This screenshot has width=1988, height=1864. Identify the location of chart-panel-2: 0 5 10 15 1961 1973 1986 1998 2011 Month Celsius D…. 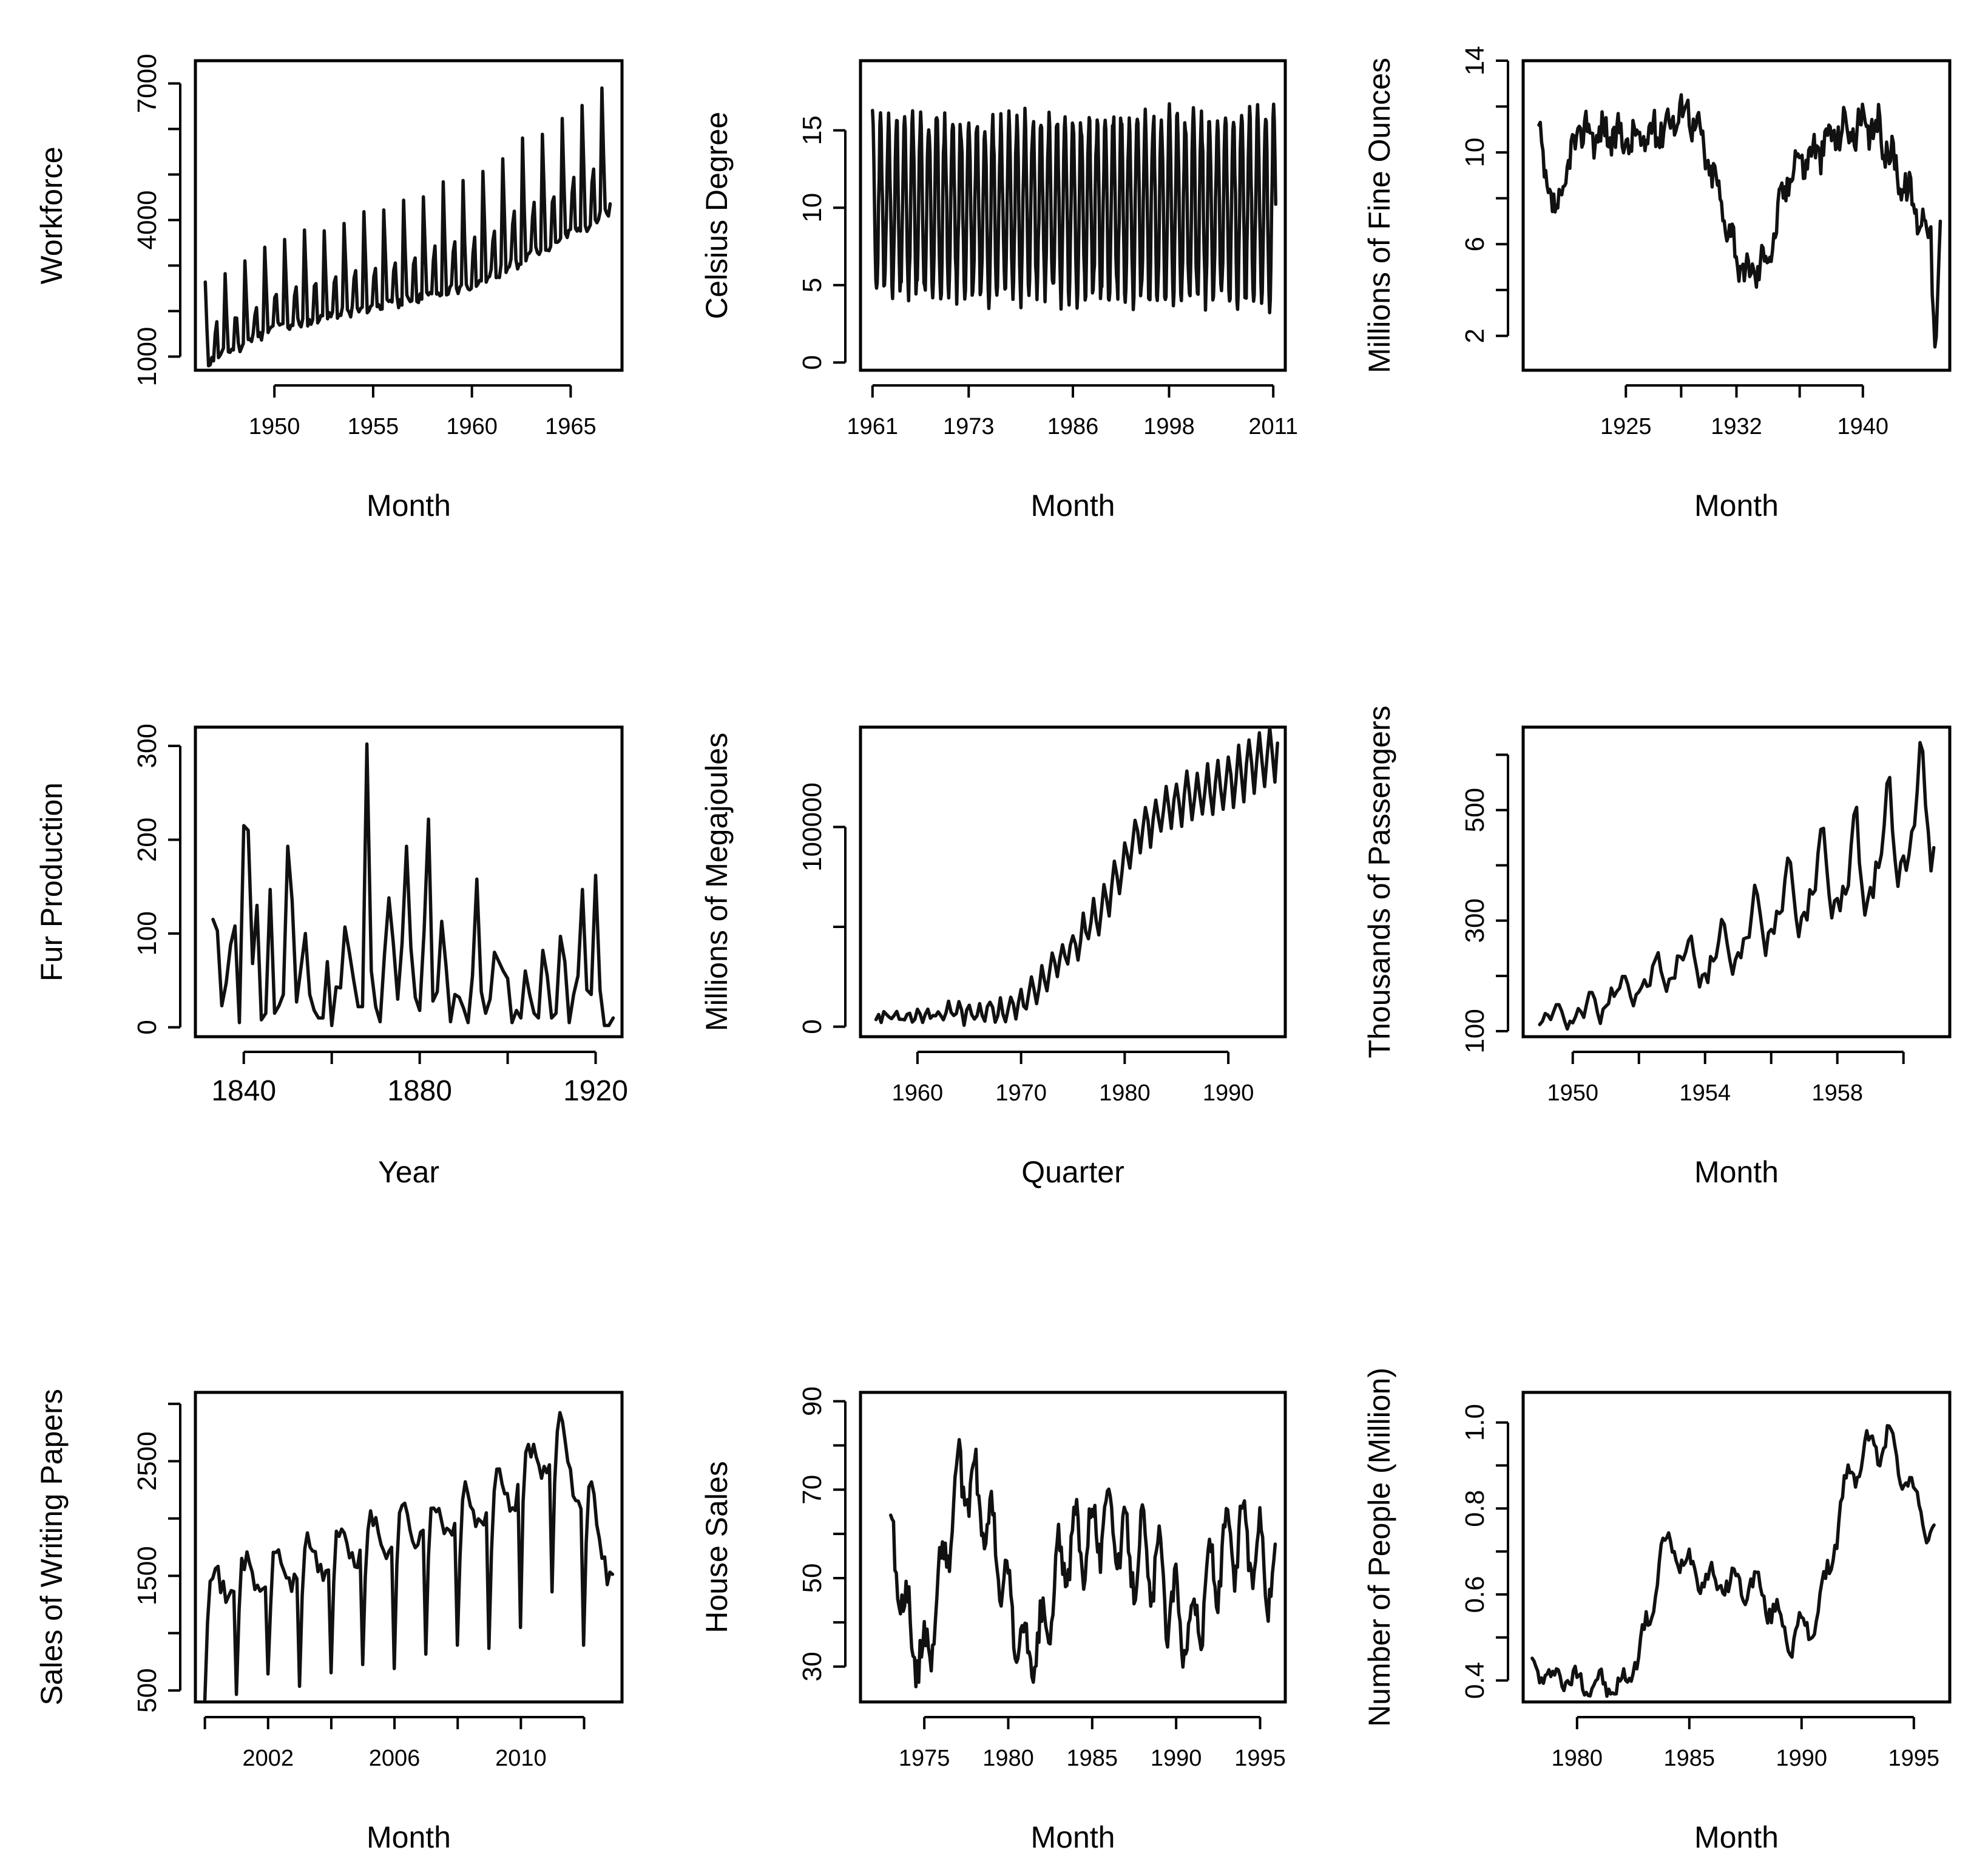
(999, 291).